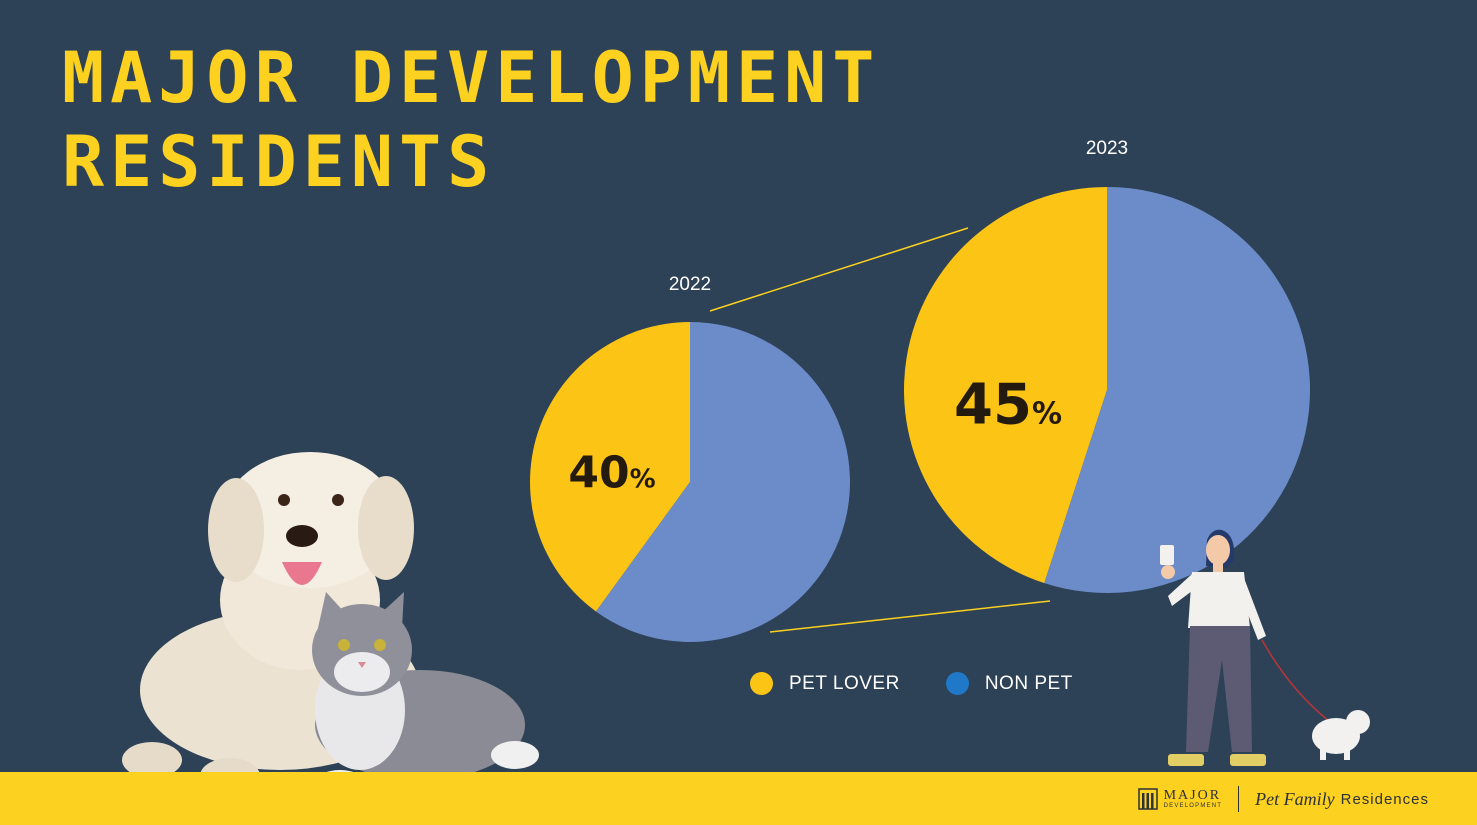  Describe the element at coordinates (844, 683) in the screenshot. I see `legend-label-pet-lover: PET LOVER` at that location.